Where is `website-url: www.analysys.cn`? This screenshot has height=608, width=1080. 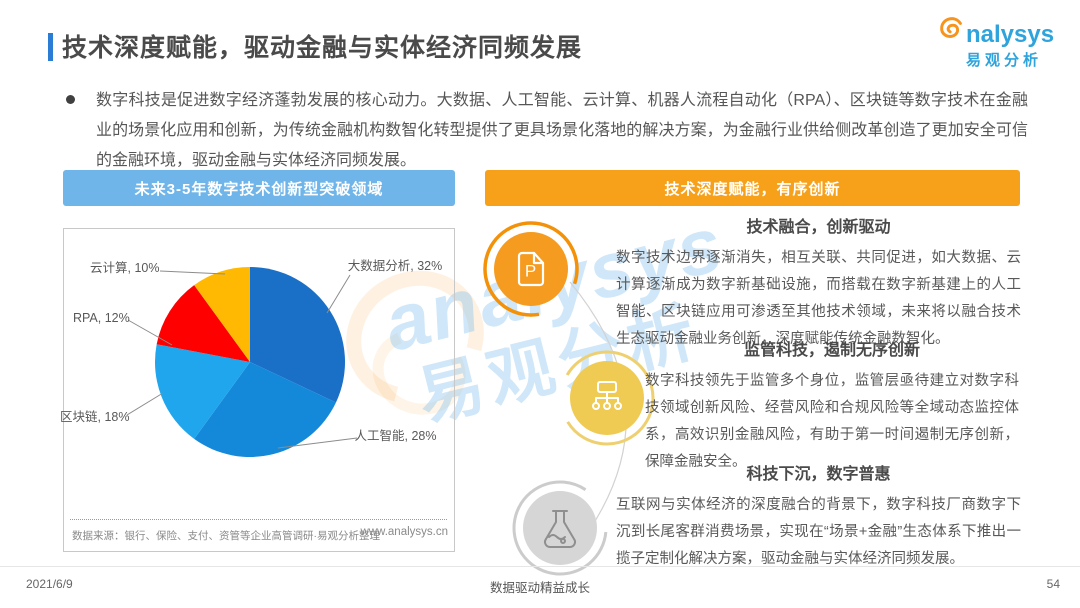
website-url: www.analysys.cn is located at coordinates (404, 532).